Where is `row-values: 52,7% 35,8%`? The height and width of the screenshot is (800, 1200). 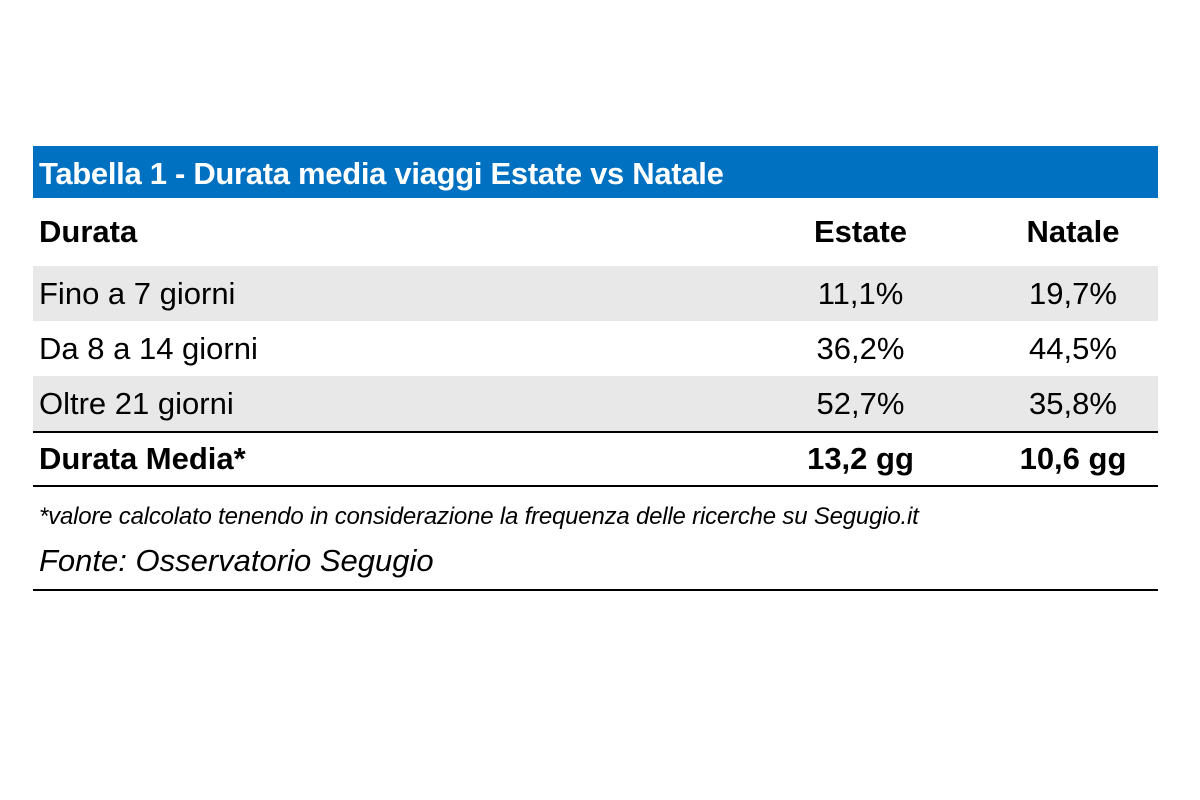 row-values: 52,7% 35,8% is located at coordinates (935, 404).